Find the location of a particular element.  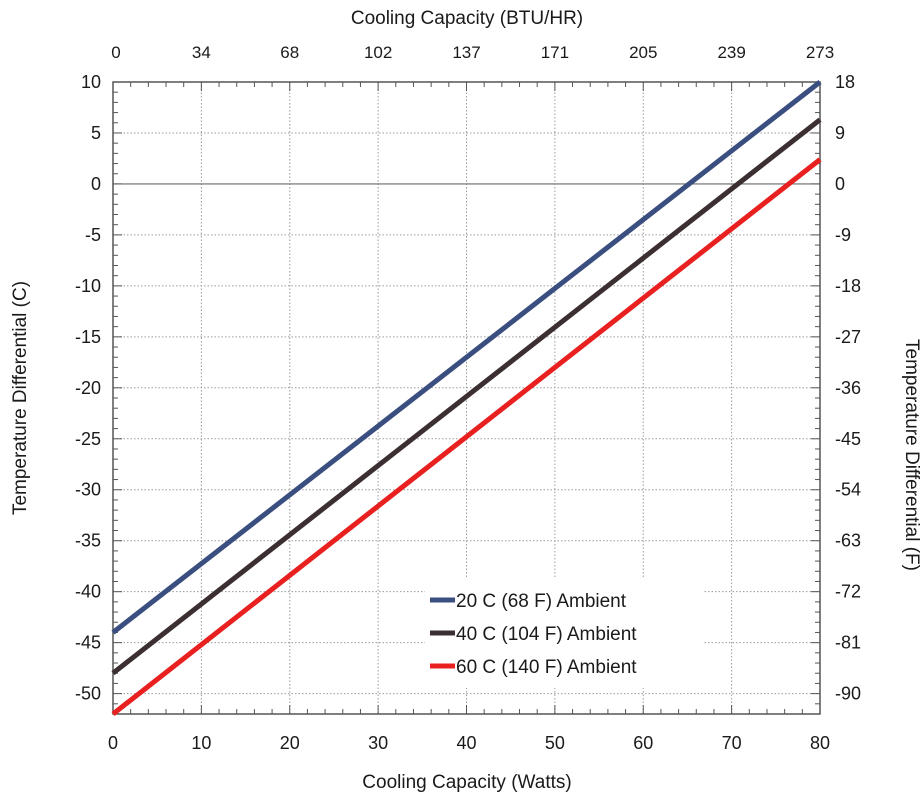

y-left-tick-label: -25 is located at coordinates (88, 439).